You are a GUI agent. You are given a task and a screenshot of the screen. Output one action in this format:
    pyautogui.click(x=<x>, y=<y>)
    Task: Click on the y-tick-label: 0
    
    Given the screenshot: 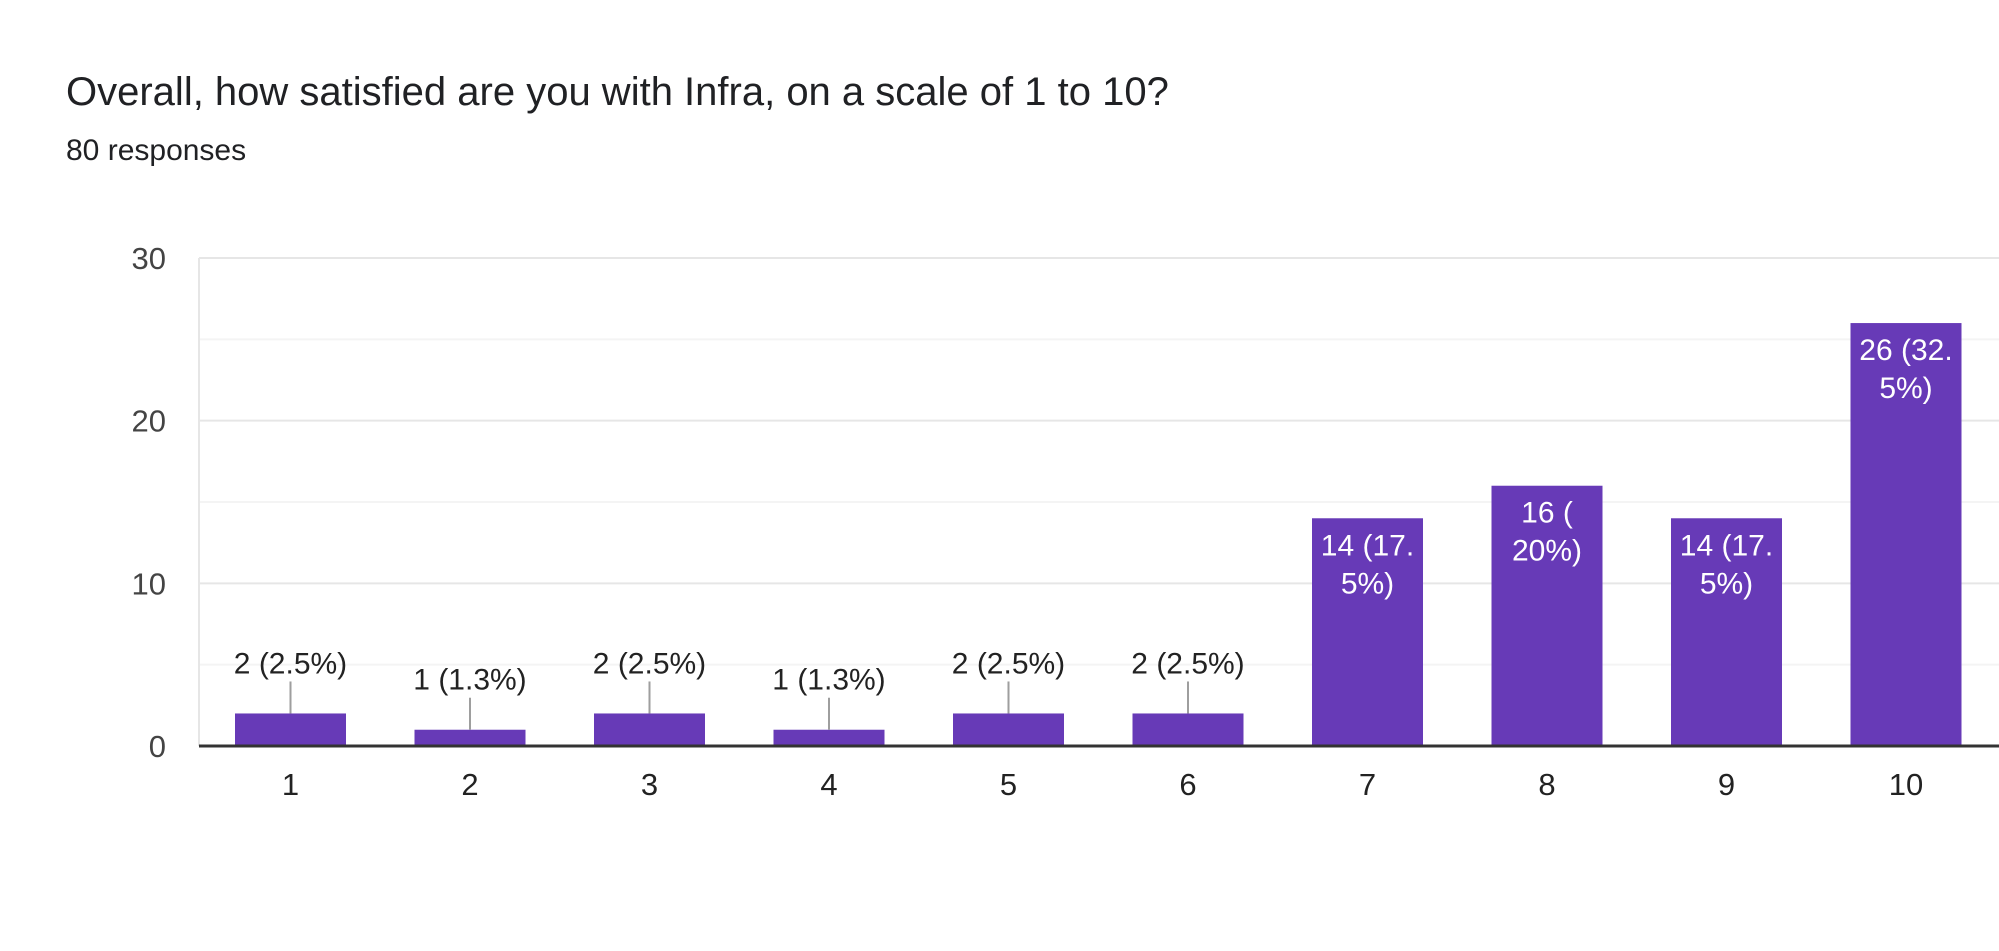 What is the action you would take?
    pyautogui.click(x=157, y=746)
    